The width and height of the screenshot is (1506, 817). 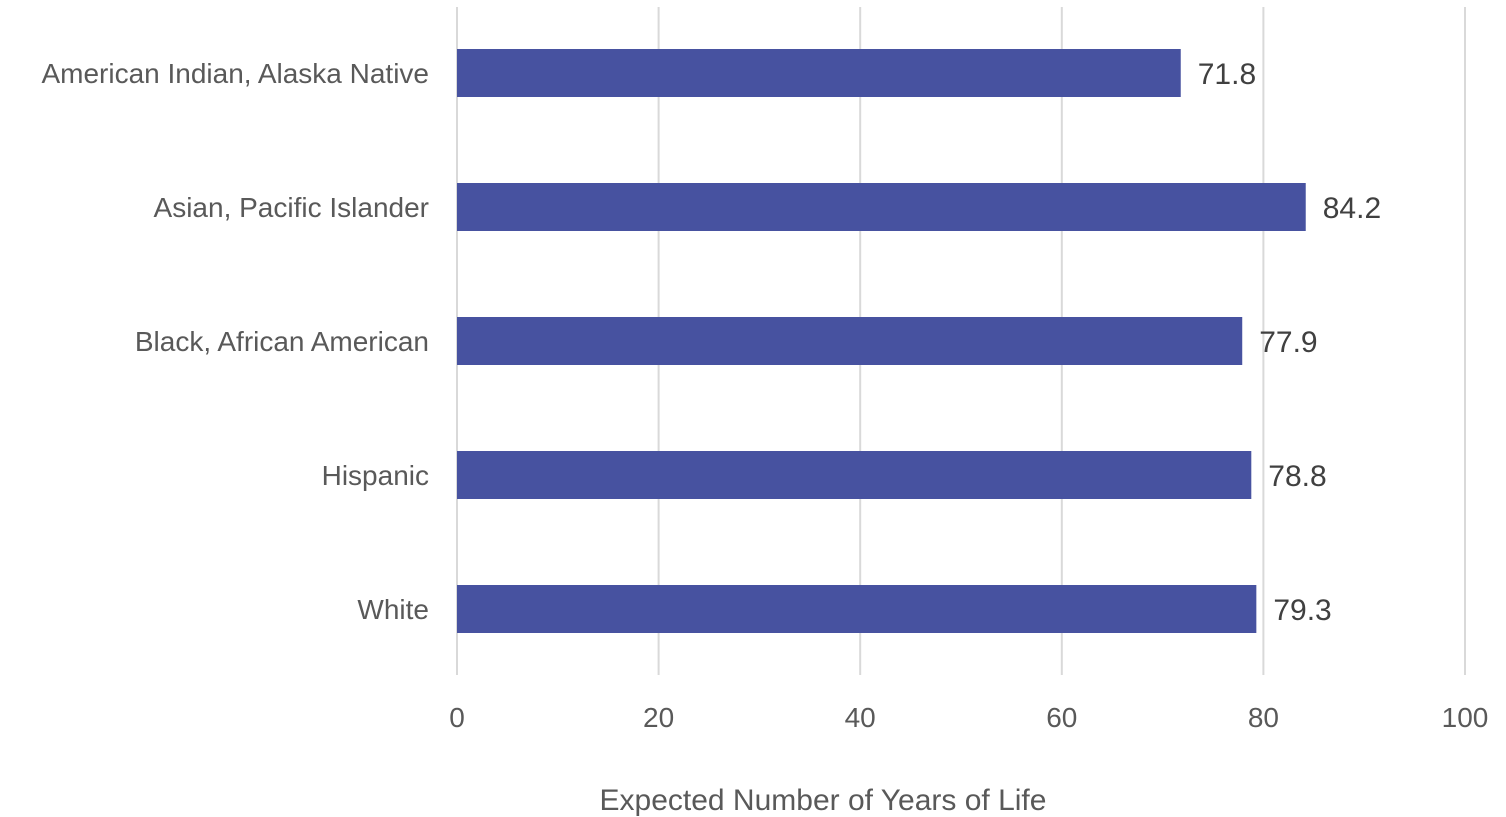 I want to click on x-tick-label: 80, so click(x=1263, y=717).